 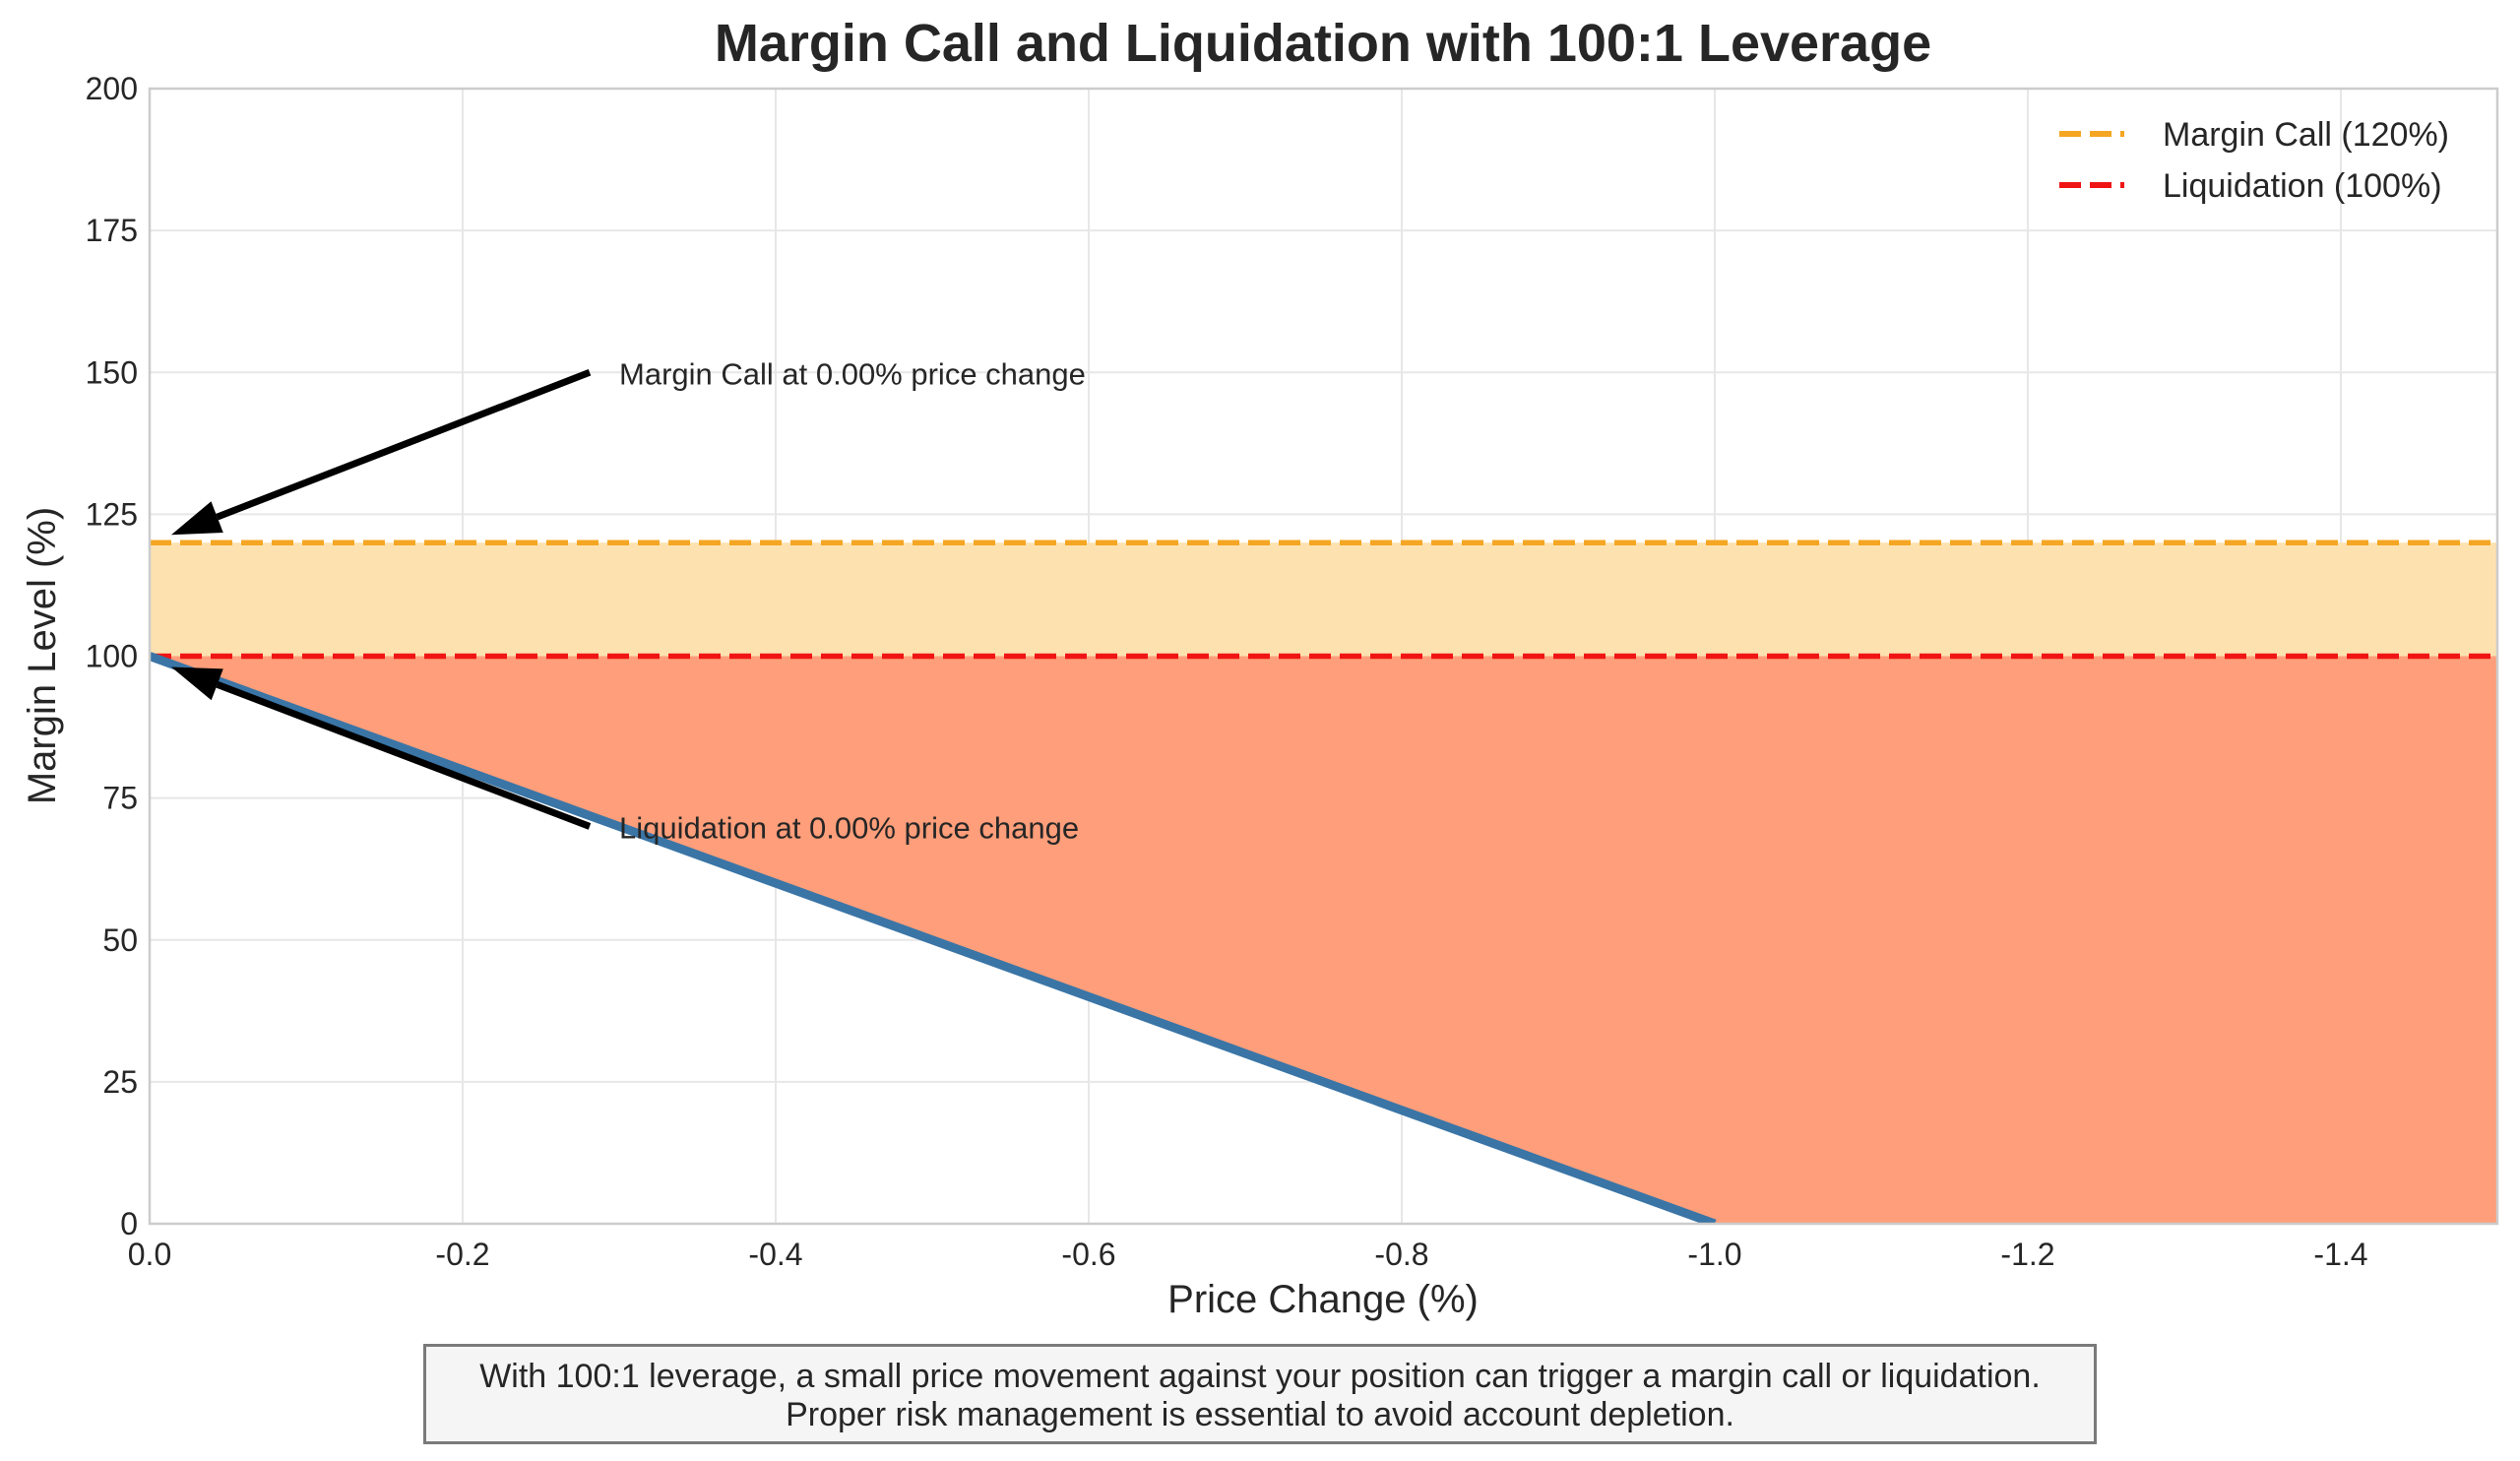 I want to click on legend-label: Liquidation (100%), so click(x=2302, y=186).